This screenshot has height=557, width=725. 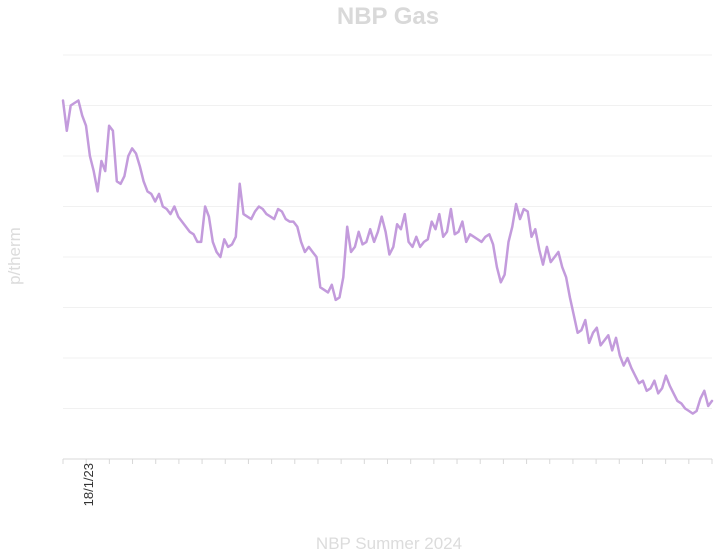 What do you see at coordinates (389, 543) in the screenshot?
I see `x-axis-title: NBP Summer 2024` at bounding box center [389, 543].